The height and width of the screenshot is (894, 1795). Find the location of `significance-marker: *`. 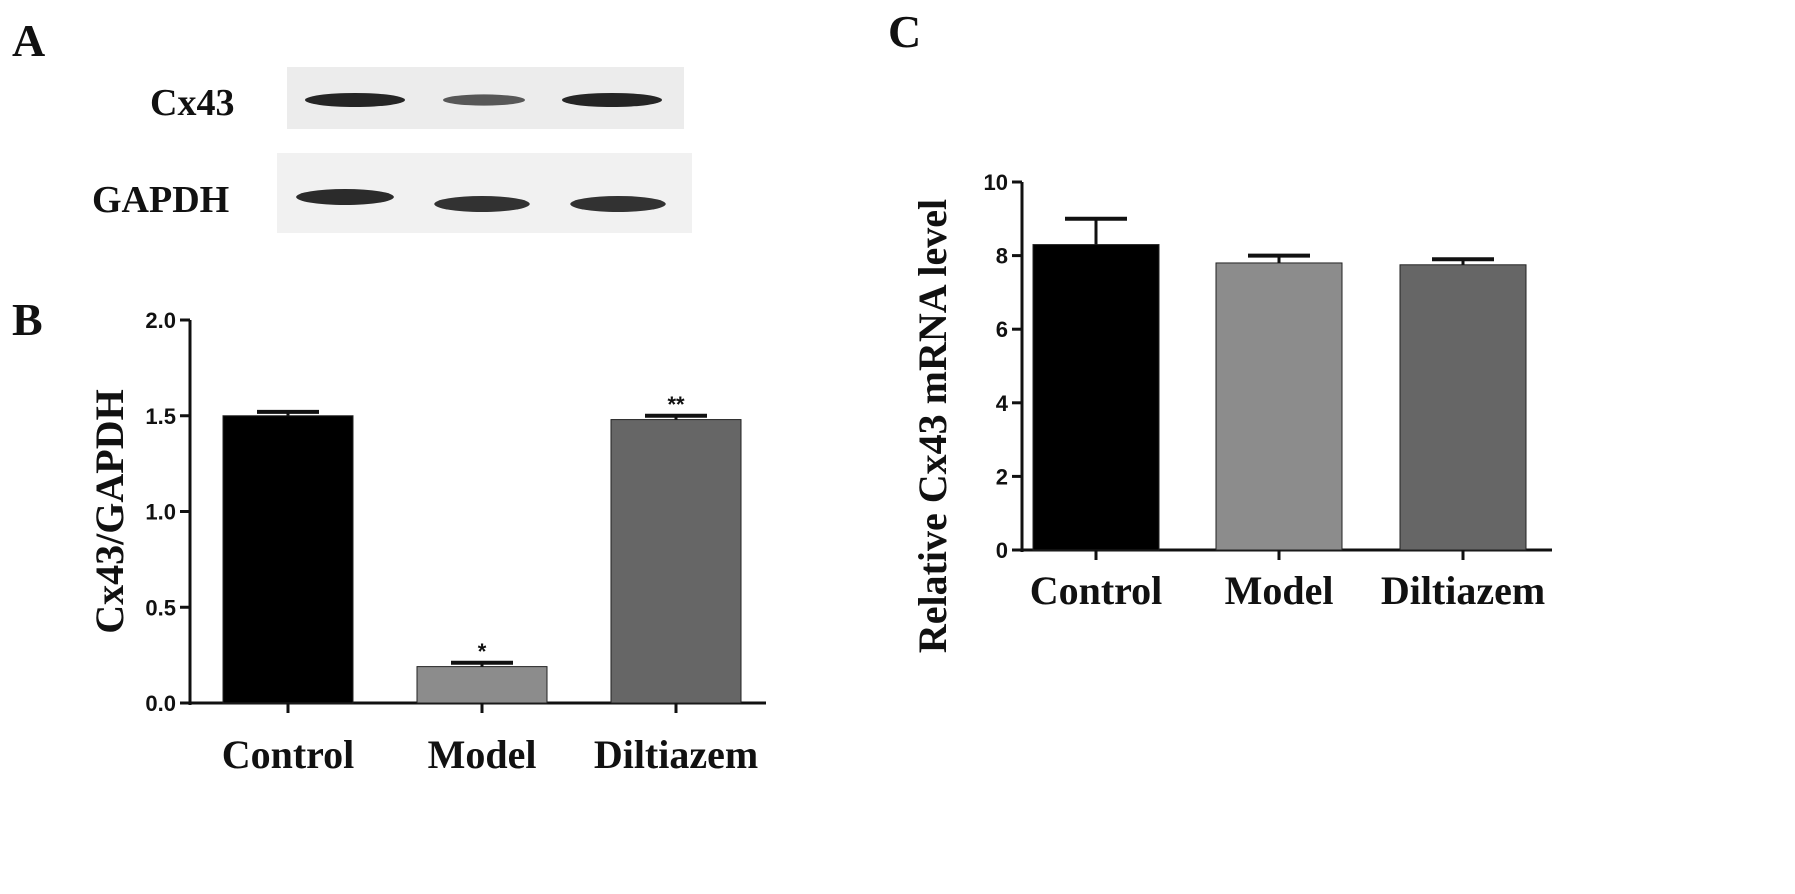

significance-marker: * is located at coordinates (482, 651).